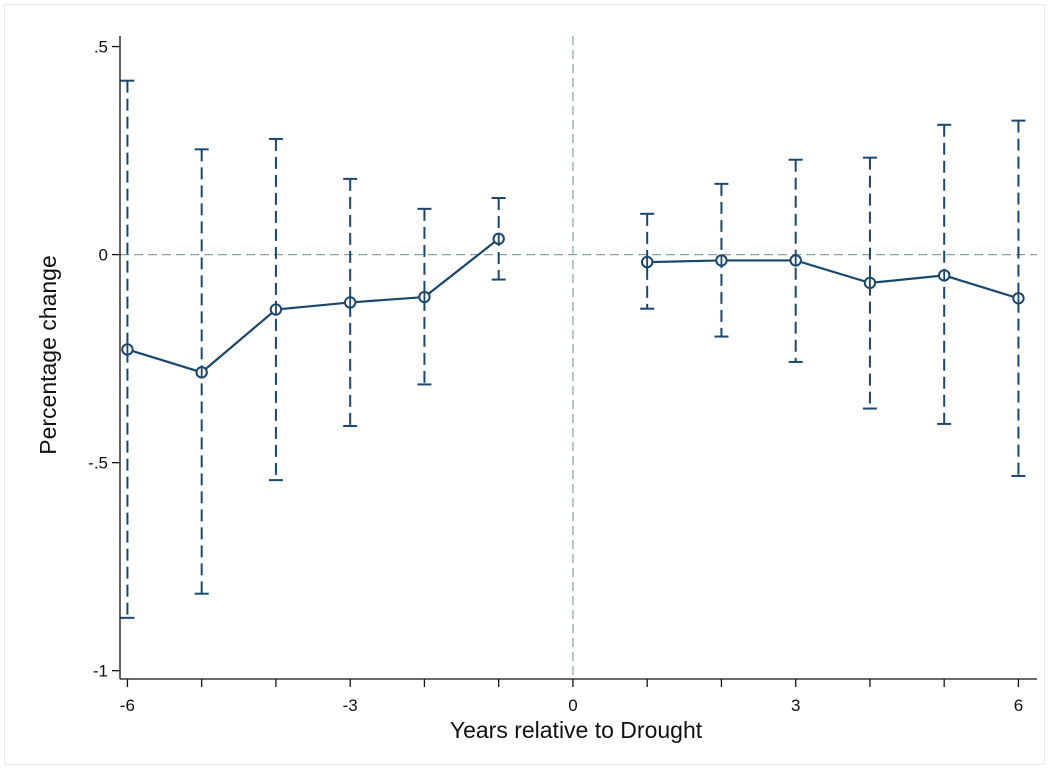  I want to click on x-tick-label: -3, so click(350, 705).